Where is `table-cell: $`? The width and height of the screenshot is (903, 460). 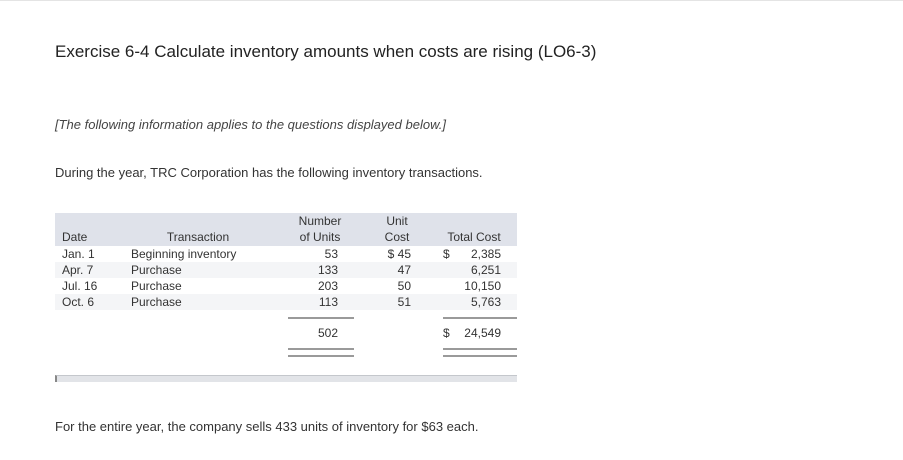
table-cell: $ is located at coordinates (446, 254).